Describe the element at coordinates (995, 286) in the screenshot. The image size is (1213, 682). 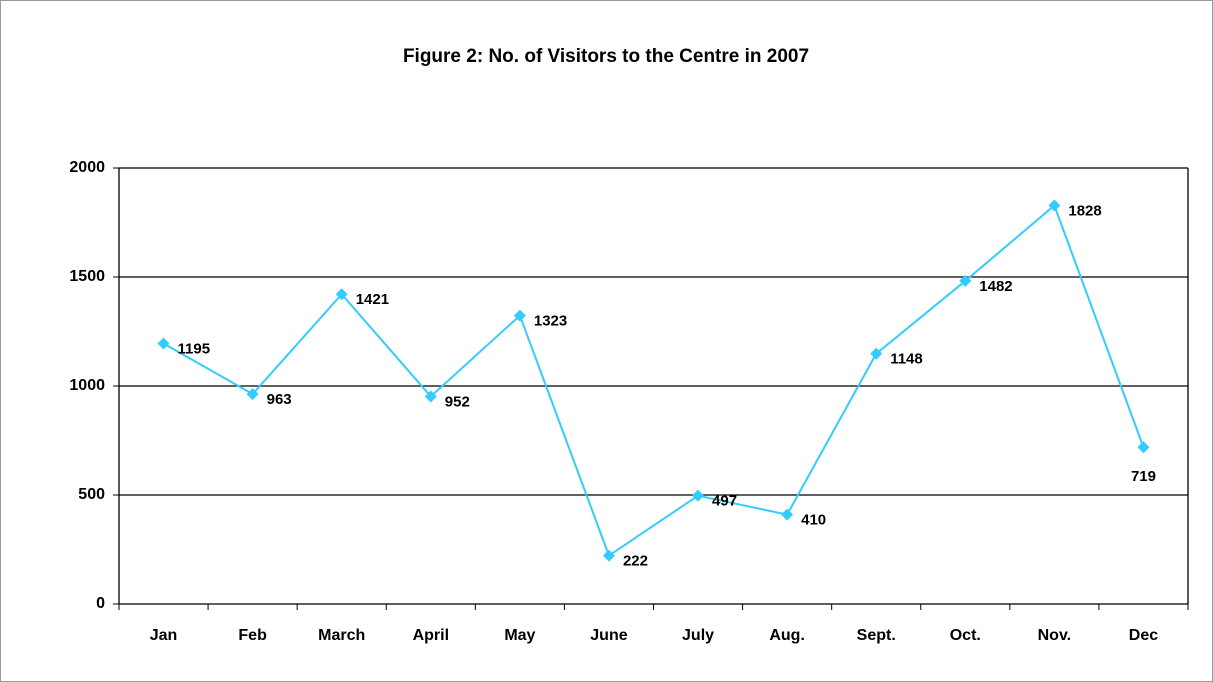
I see `data-label: 1482` at that location.